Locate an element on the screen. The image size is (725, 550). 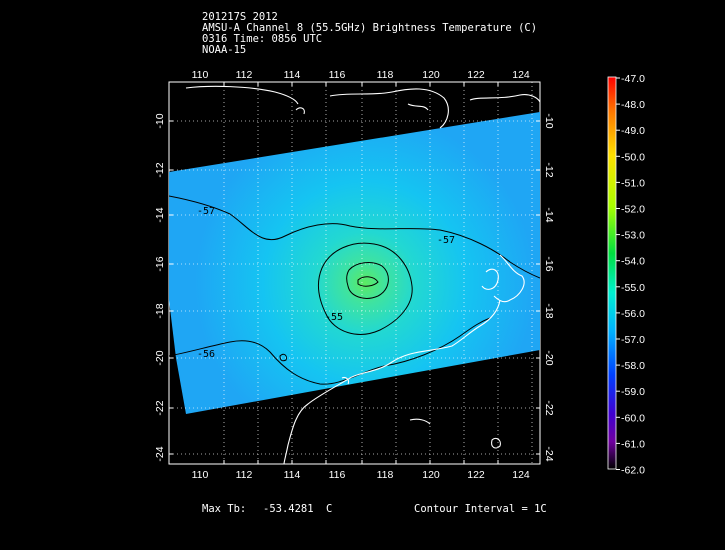
colorbar-label: -51.0 is located at coordinates (633, 183).